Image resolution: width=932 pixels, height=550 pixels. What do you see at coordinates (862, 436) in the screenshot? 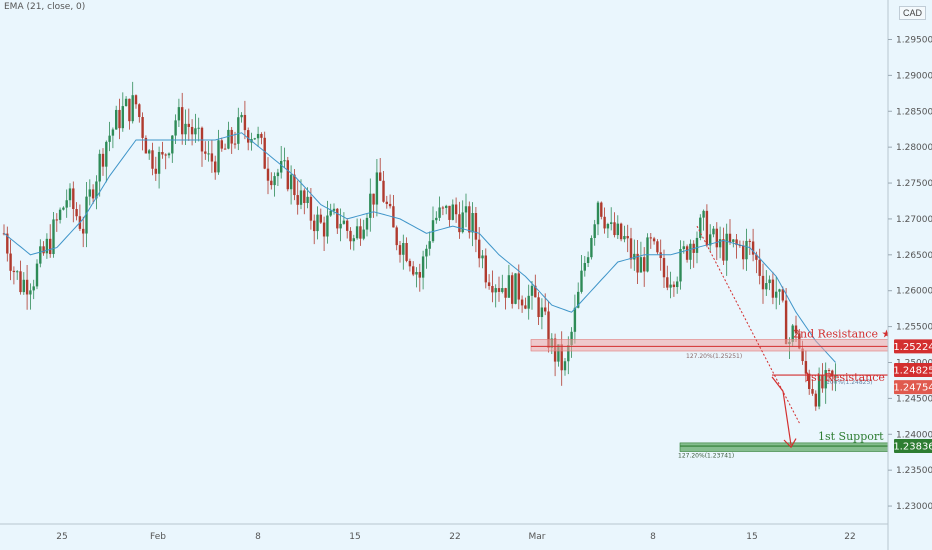
I see `support-label: 1st Support ★★` at bounding box center [862, 436].